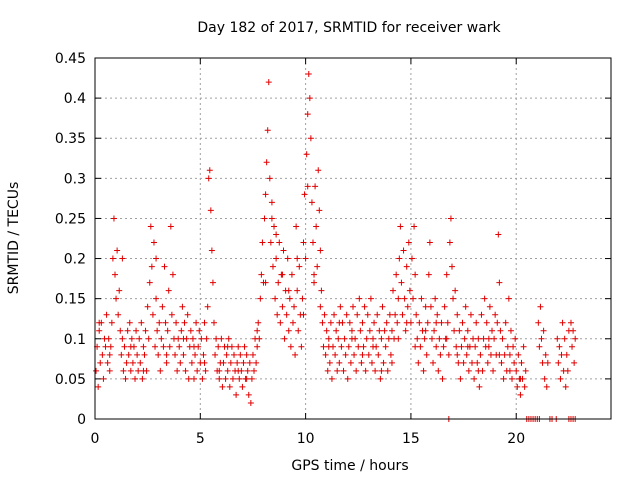  Describe the element at coordinates (516, 439) in the screenshot. I see `x-tick-label: 20` at that location.